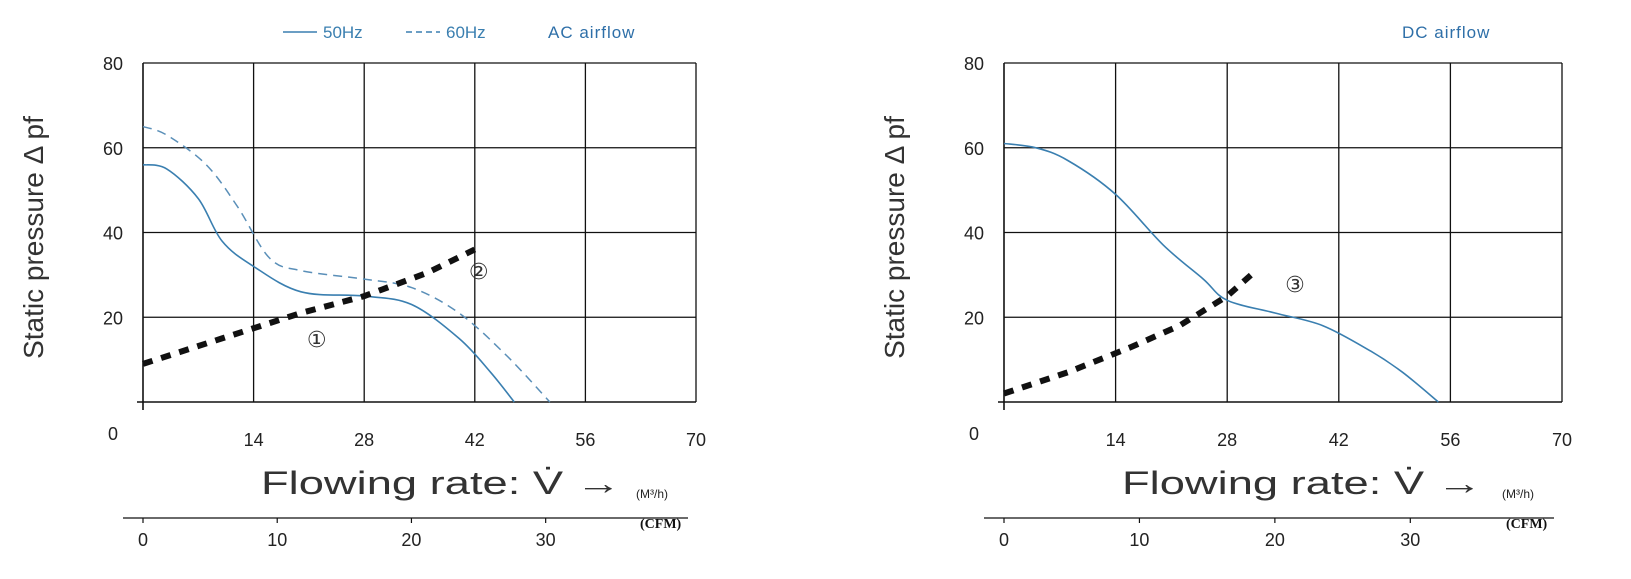 The height and width of the screenshot is (579, 1631). I want to click on series-line-60hz, so click(346, 264).